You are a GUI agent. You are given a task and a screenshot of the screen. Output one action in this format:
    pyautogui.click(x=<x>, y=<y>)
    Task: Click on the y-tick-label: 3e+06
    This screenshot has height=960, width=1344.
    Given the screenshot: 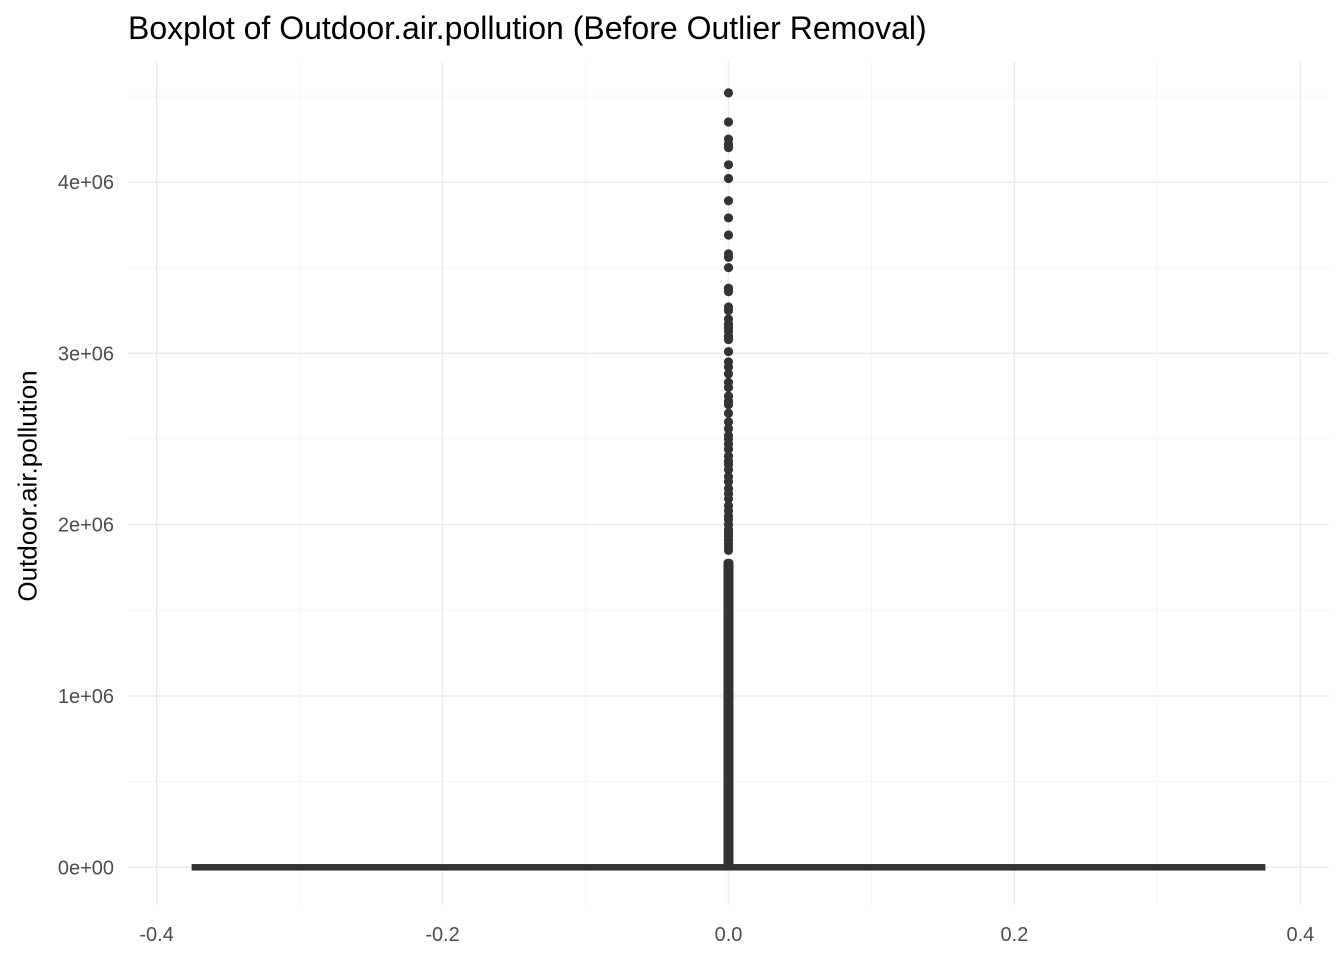 What is the action you would take?
    pyautogui.click(x=86, y=354)
    